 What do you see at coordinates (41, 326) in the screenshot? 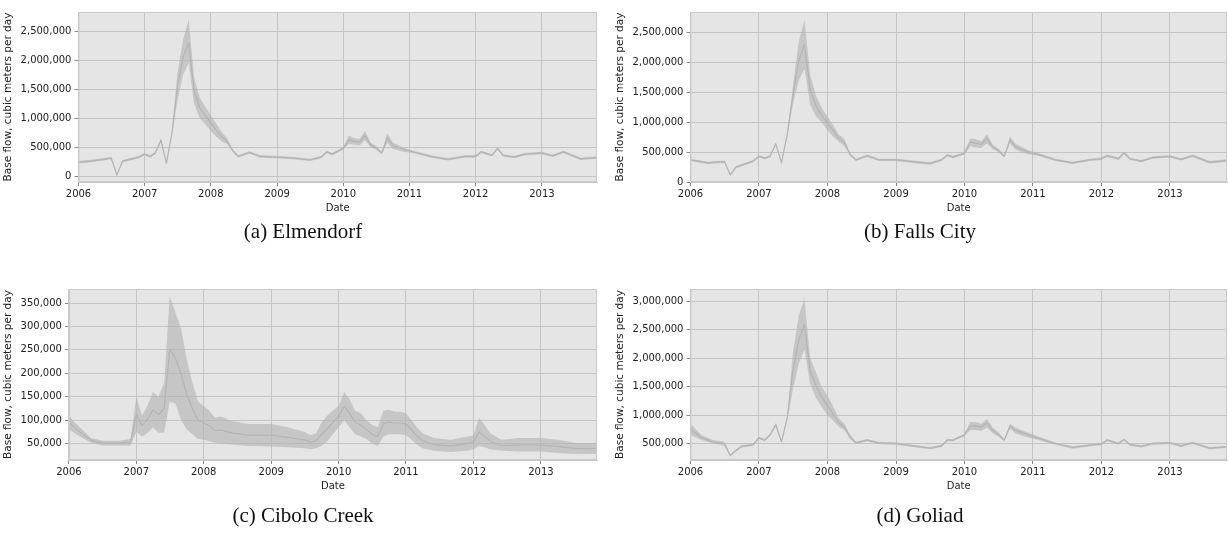
I see `y-tick-label: 300,000` at bounding box center [41, 326].